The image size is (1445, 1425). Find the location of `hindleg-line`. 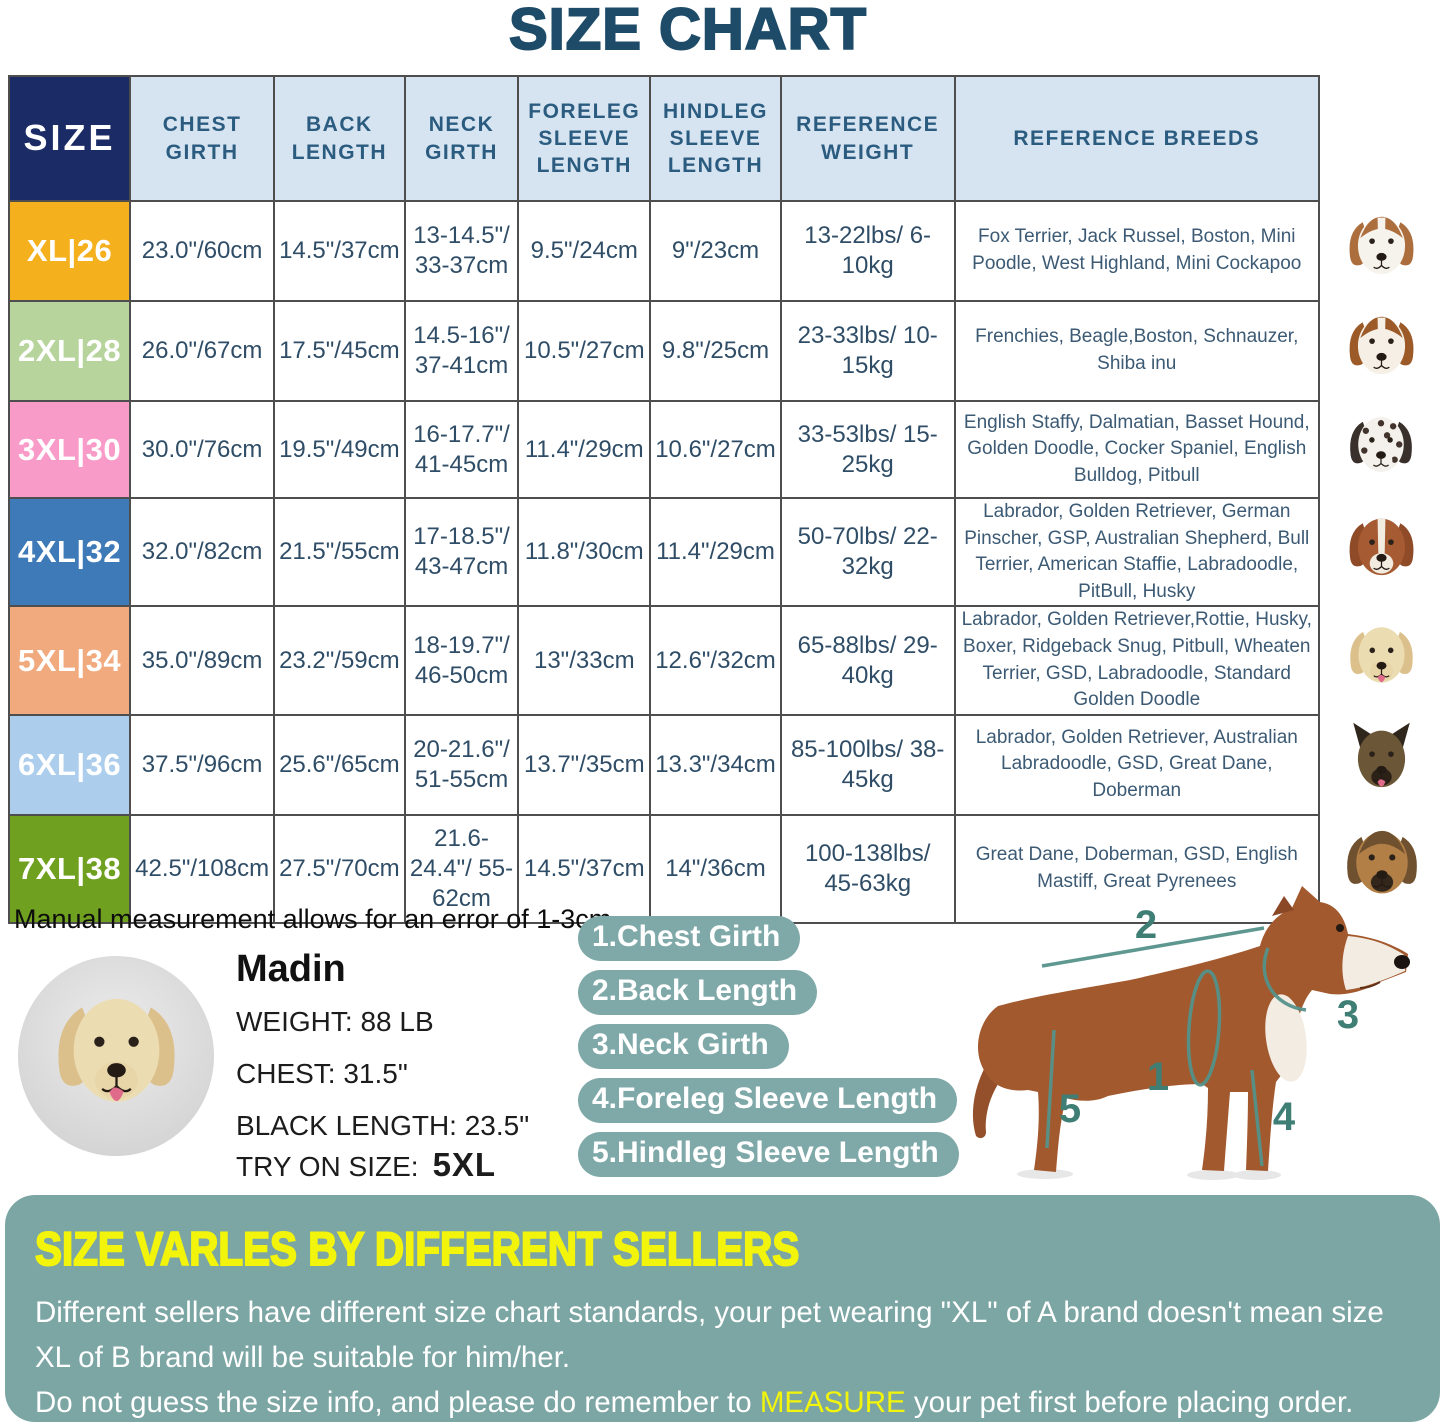

hindleg-line is located at coordinates (1050, 1089).